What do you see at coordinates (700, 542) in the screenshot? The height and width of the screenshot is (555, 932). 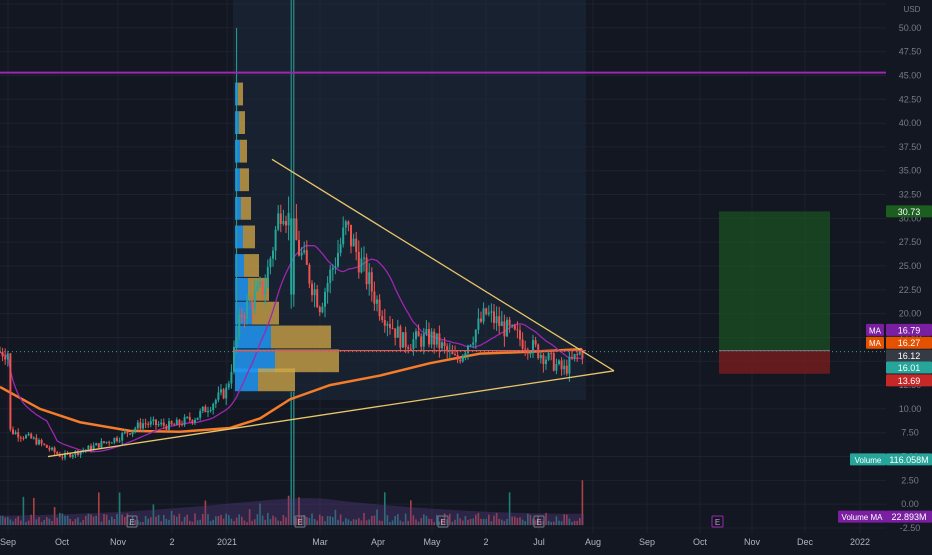 I see `time-tick: Oct` at bounding box center [700, 542].